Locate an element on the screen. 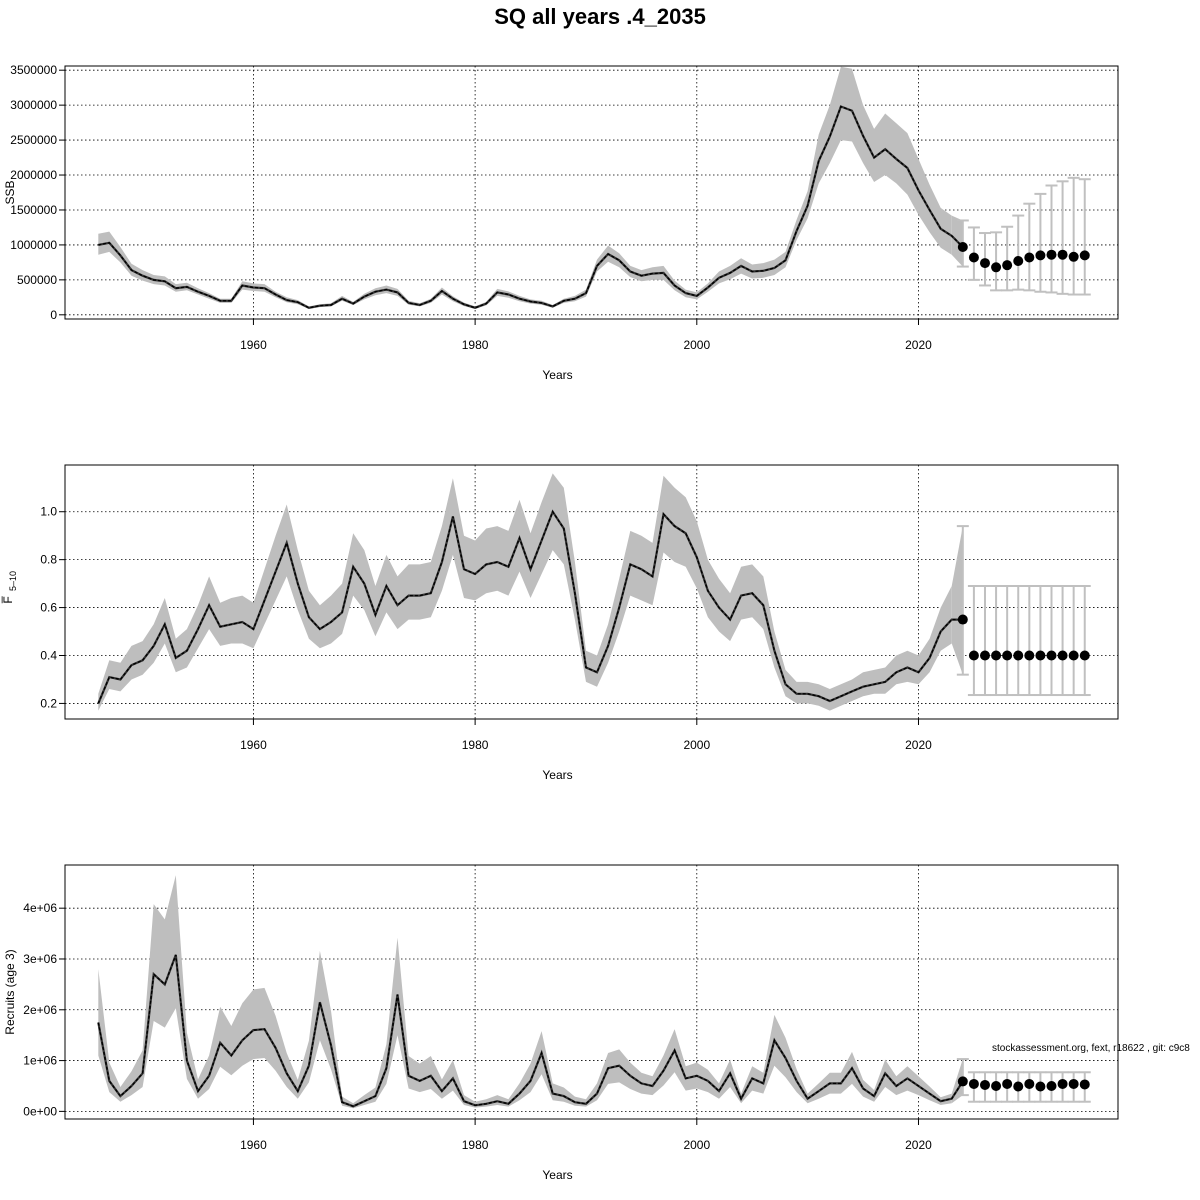 This screenshot has height=1200, width=1200. y-tick-label: 1500000 is located at coordinates (33, 210).